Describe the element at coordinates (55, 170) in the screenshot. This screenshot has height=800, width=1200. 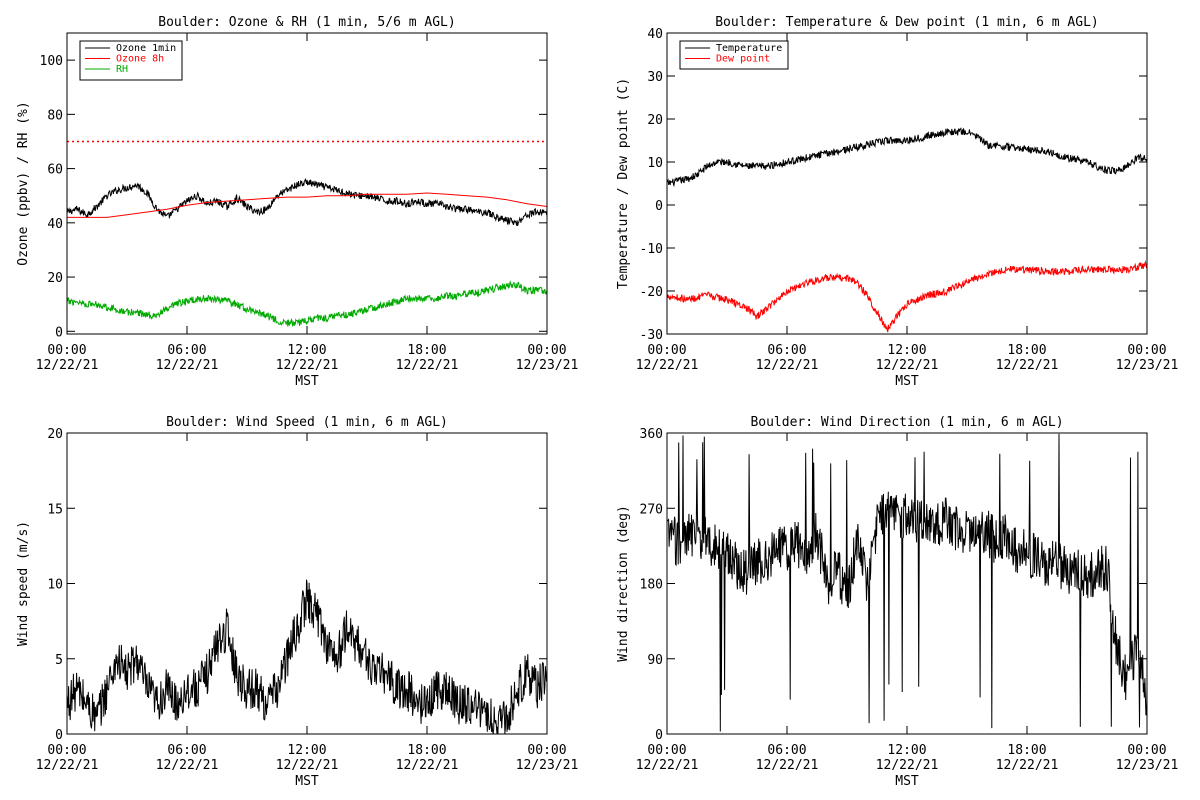
I see `y-tick-label: 60` at that location.